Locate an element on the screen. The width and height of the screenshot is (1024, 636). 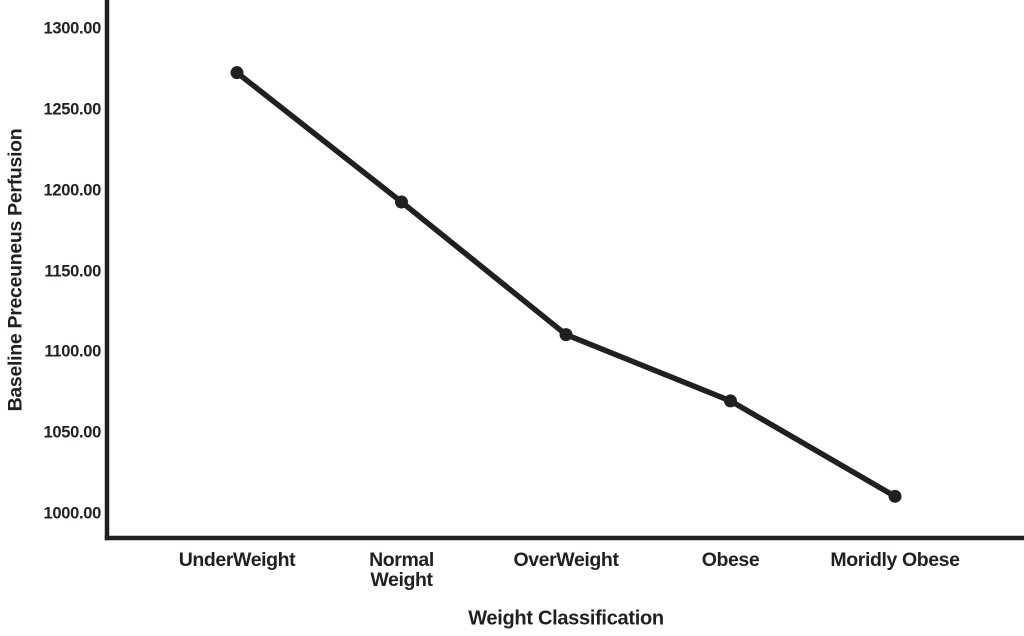
x-tick-label: Normal Weight is located at coordinates (401, 570).